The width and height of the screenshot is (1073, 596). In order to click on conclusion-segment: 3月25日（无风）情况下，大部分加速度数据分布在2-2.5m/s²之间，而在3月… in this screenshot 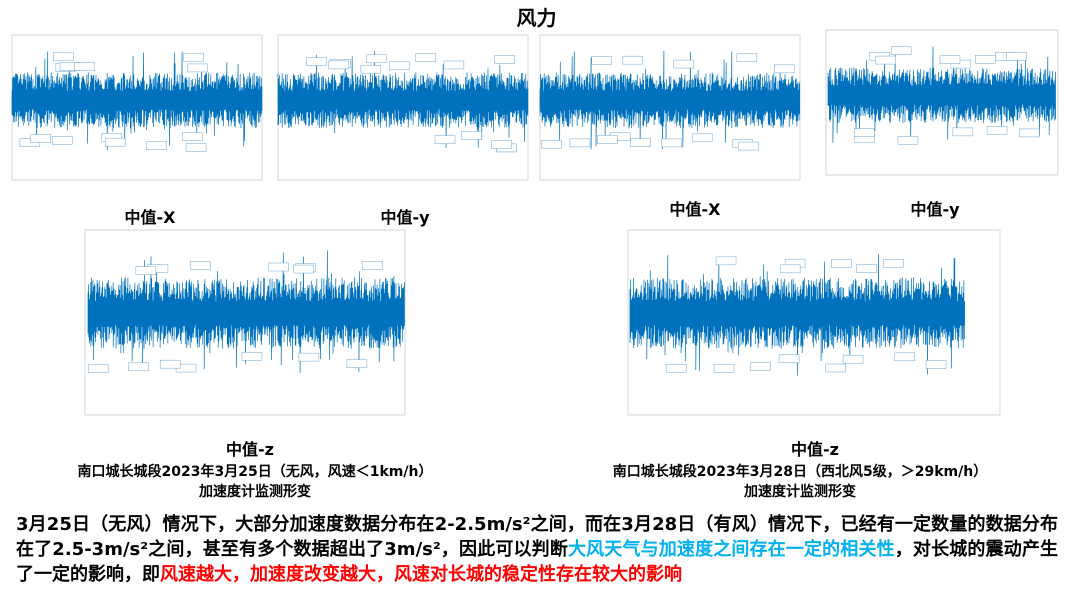, I will do `click(537, 537)`.